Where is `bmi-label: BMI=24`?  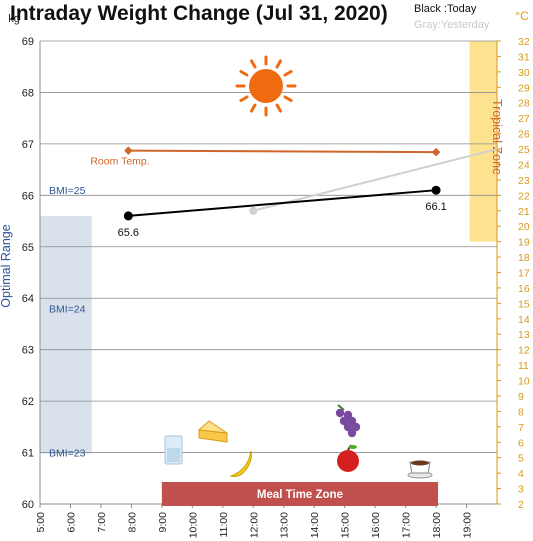
bmi-label: BMI=24 is located at coordinates (67, 310).